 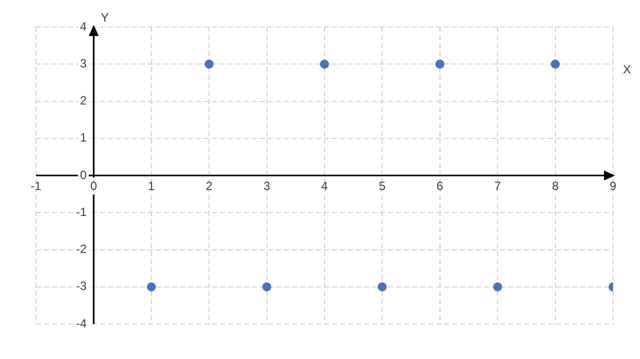 I want to click on y-tick-label: -4, so click(x=82, y=323).